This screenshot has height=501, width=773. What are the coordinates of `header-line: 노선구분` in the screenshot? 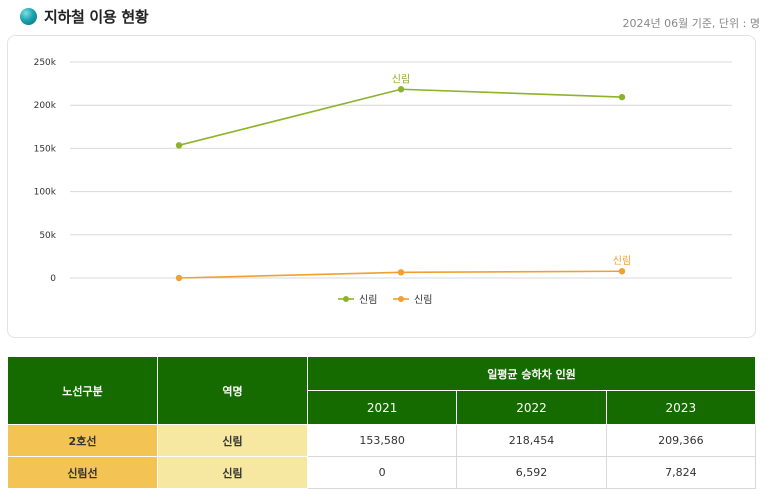 It's located at (82, 390).